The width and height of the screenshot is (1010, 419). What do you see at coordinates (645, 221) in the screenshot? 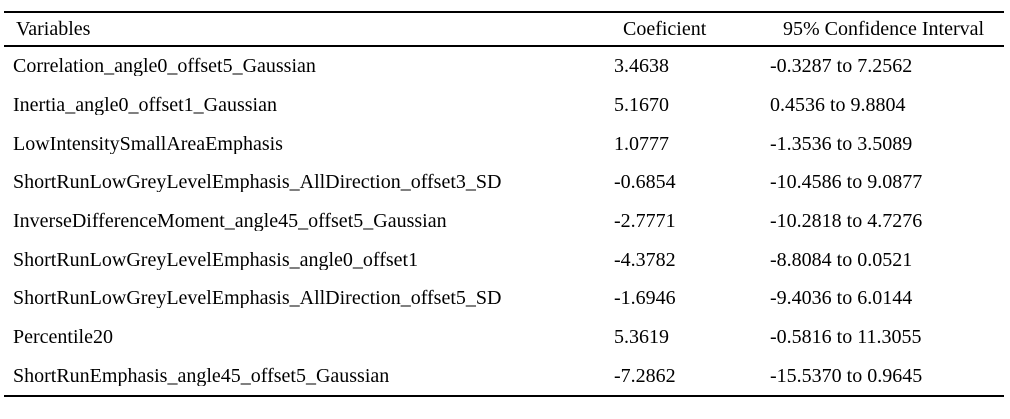
I see `coefficient-cell: -2.7771` at bounding box center [645, 221].